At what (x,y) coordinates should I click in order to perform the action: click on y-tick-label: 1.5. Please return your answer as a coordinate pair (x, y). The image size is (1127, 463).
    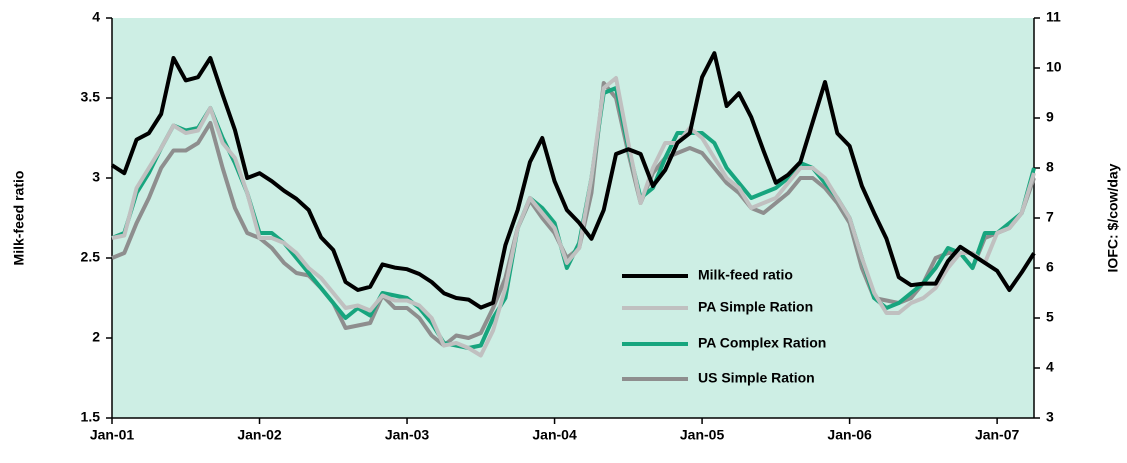
    Looking at the image, I should click on (91, 417).